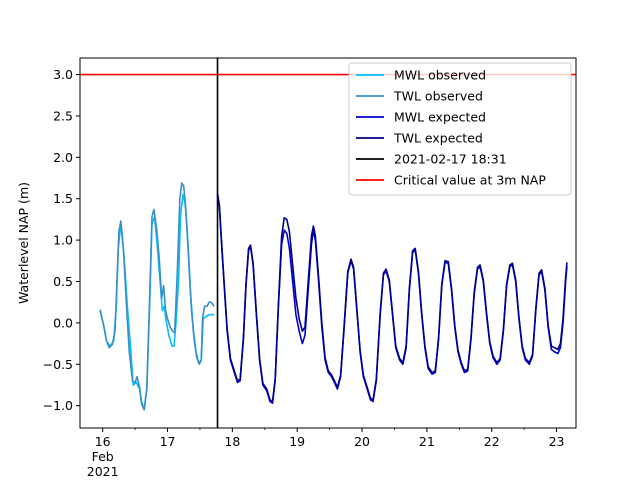  I want to click on x-tick-label: 23, so click(557, 441).